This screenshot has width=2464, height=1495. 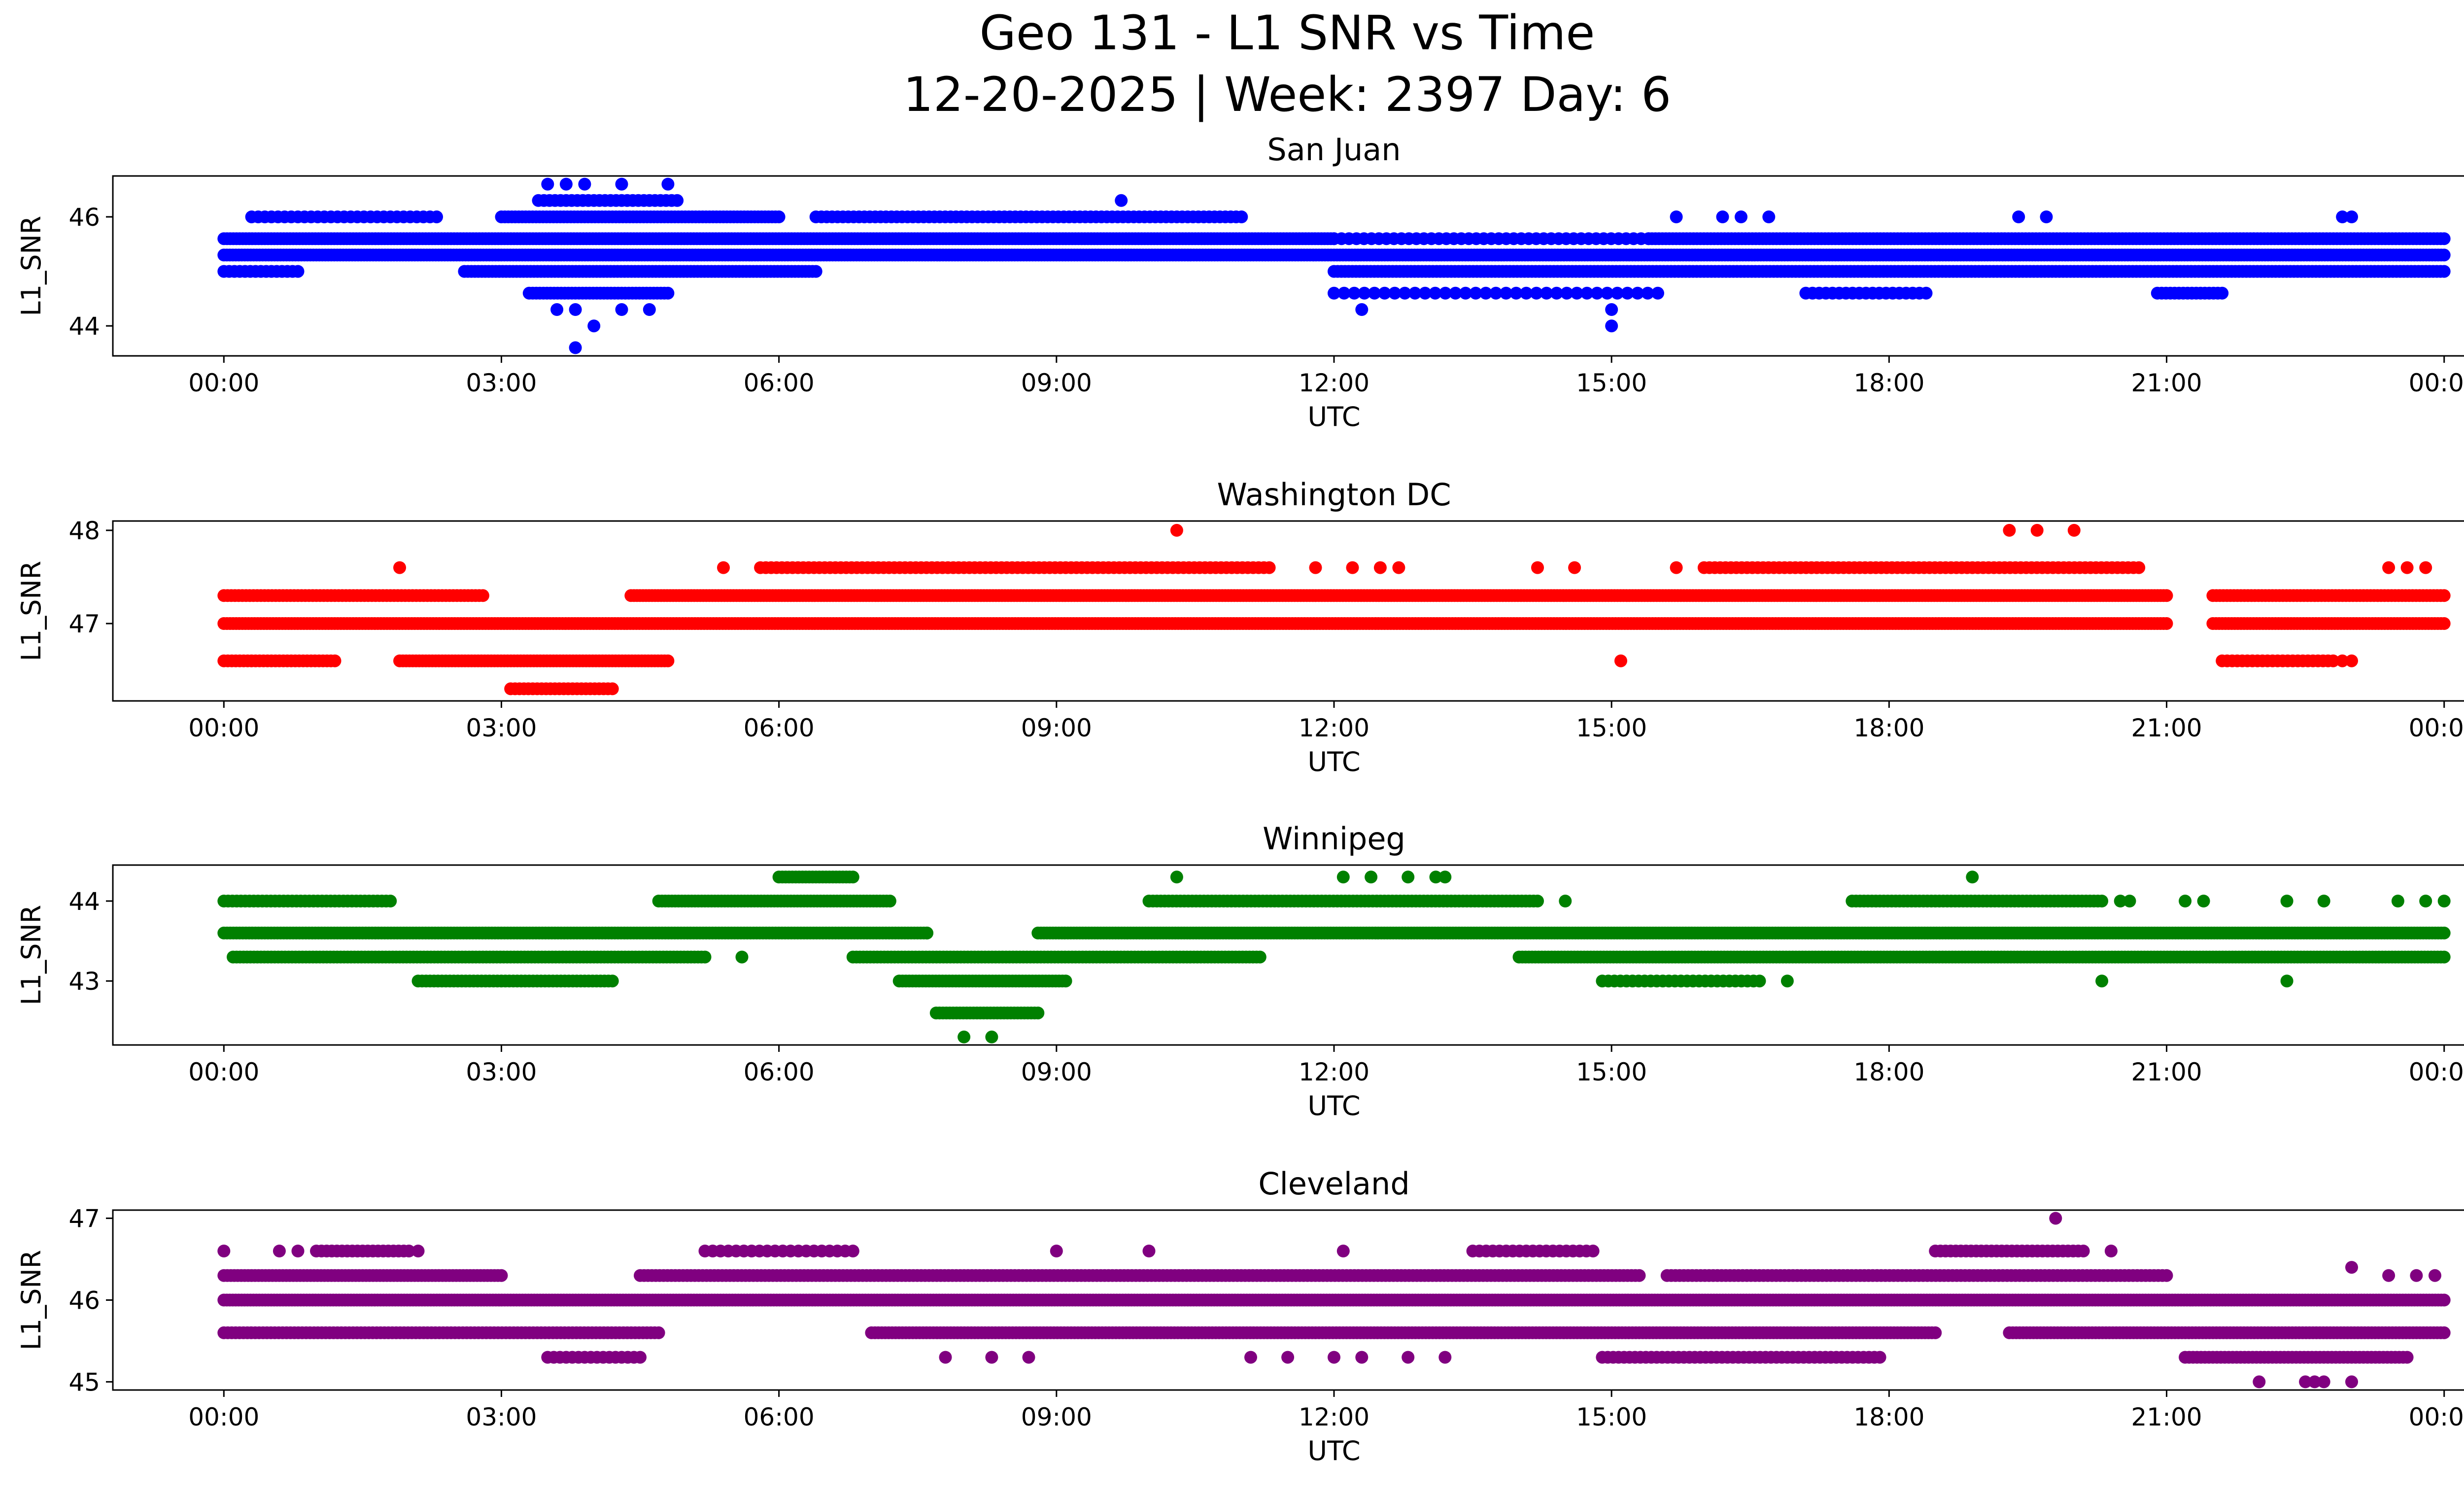 I want to click on y-tick-label: 48, so click(x=84, y=531).